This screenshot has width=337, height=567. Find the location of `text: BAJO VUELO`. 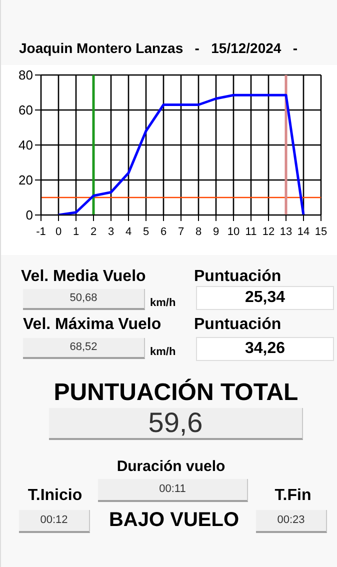

text: BAJO VUELO is located at coordinates (174, 521).